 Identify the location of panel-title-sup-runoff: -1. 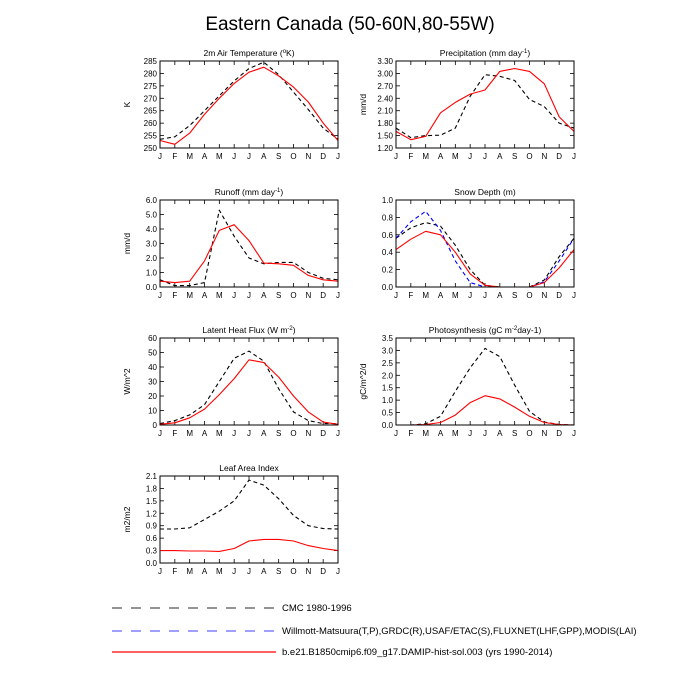
(278, 191).